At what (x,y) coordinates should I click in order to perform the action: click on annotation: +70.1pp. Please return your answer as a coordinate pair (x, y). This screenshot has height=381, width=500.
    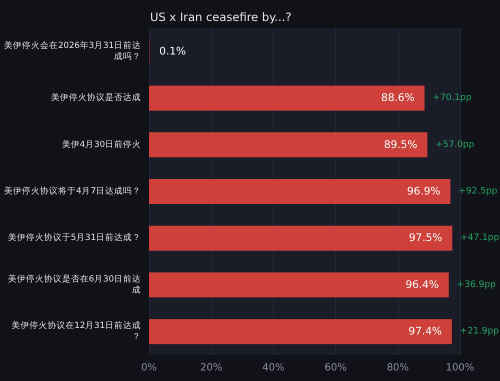
    Looking at the image, I should click on (452, 98).